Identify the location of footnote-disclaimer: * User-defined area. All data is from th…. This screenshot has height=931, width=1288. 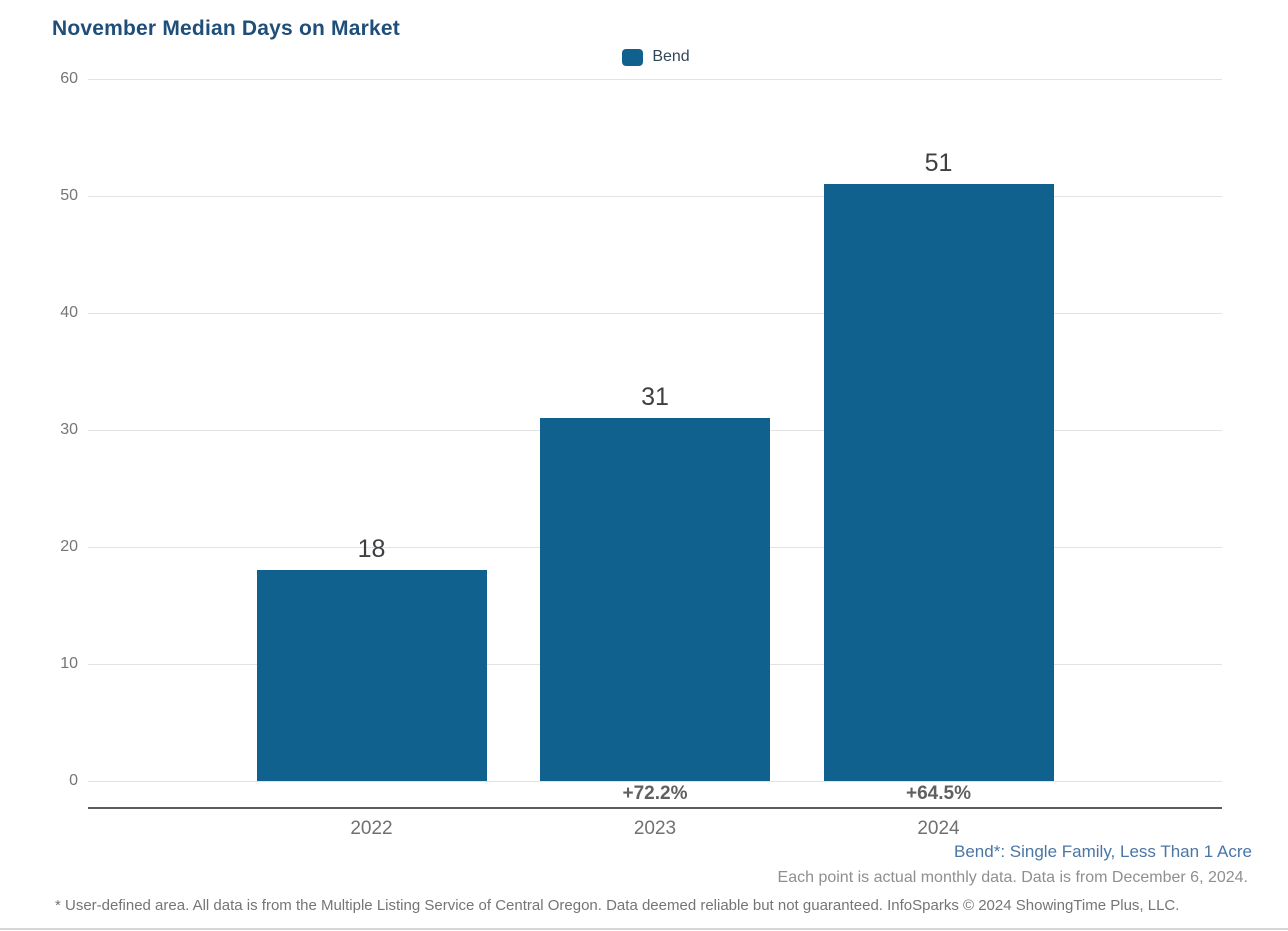
(617, 905).